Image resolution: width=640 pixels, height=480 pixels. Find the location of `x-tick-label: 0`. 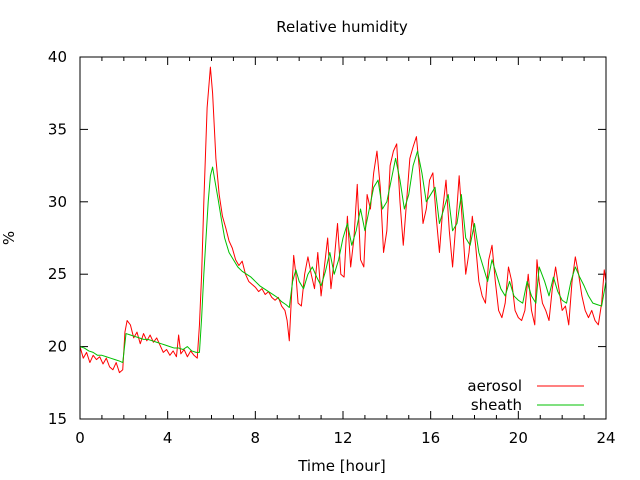

x-tick-label: 0 is located at coordinates (80, 438).